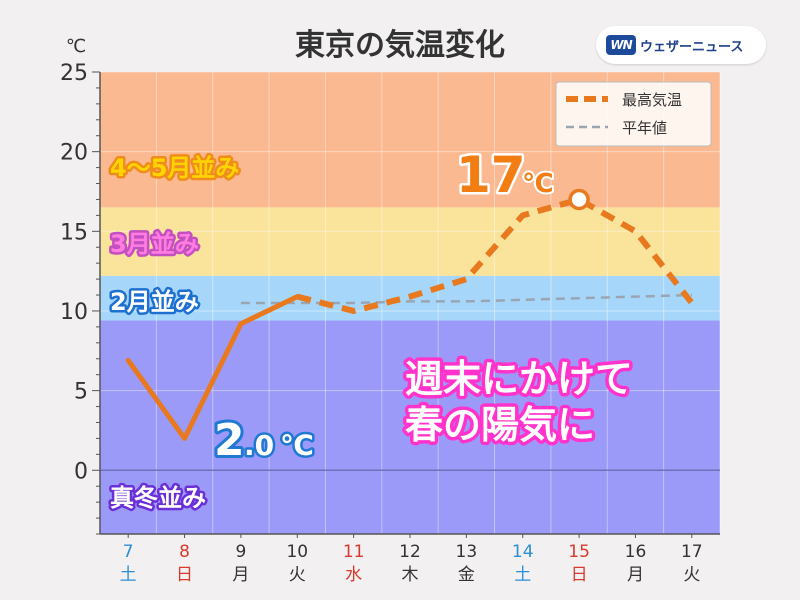 The width and height of the screenshot is (800, 600). Describe the element at coordinates (154, 302) in the screenshot. I see `band-label: 2月並み` at that location.